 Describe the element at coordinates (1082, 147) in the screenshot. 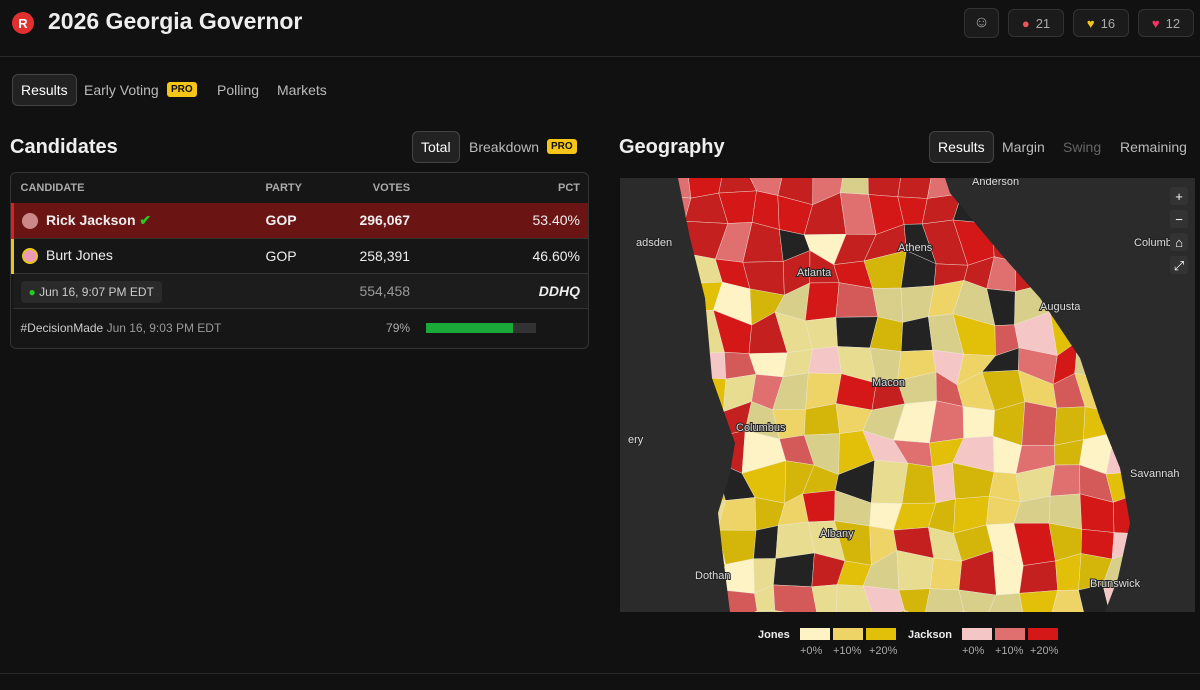

I see `toggle: Swing` at that location.